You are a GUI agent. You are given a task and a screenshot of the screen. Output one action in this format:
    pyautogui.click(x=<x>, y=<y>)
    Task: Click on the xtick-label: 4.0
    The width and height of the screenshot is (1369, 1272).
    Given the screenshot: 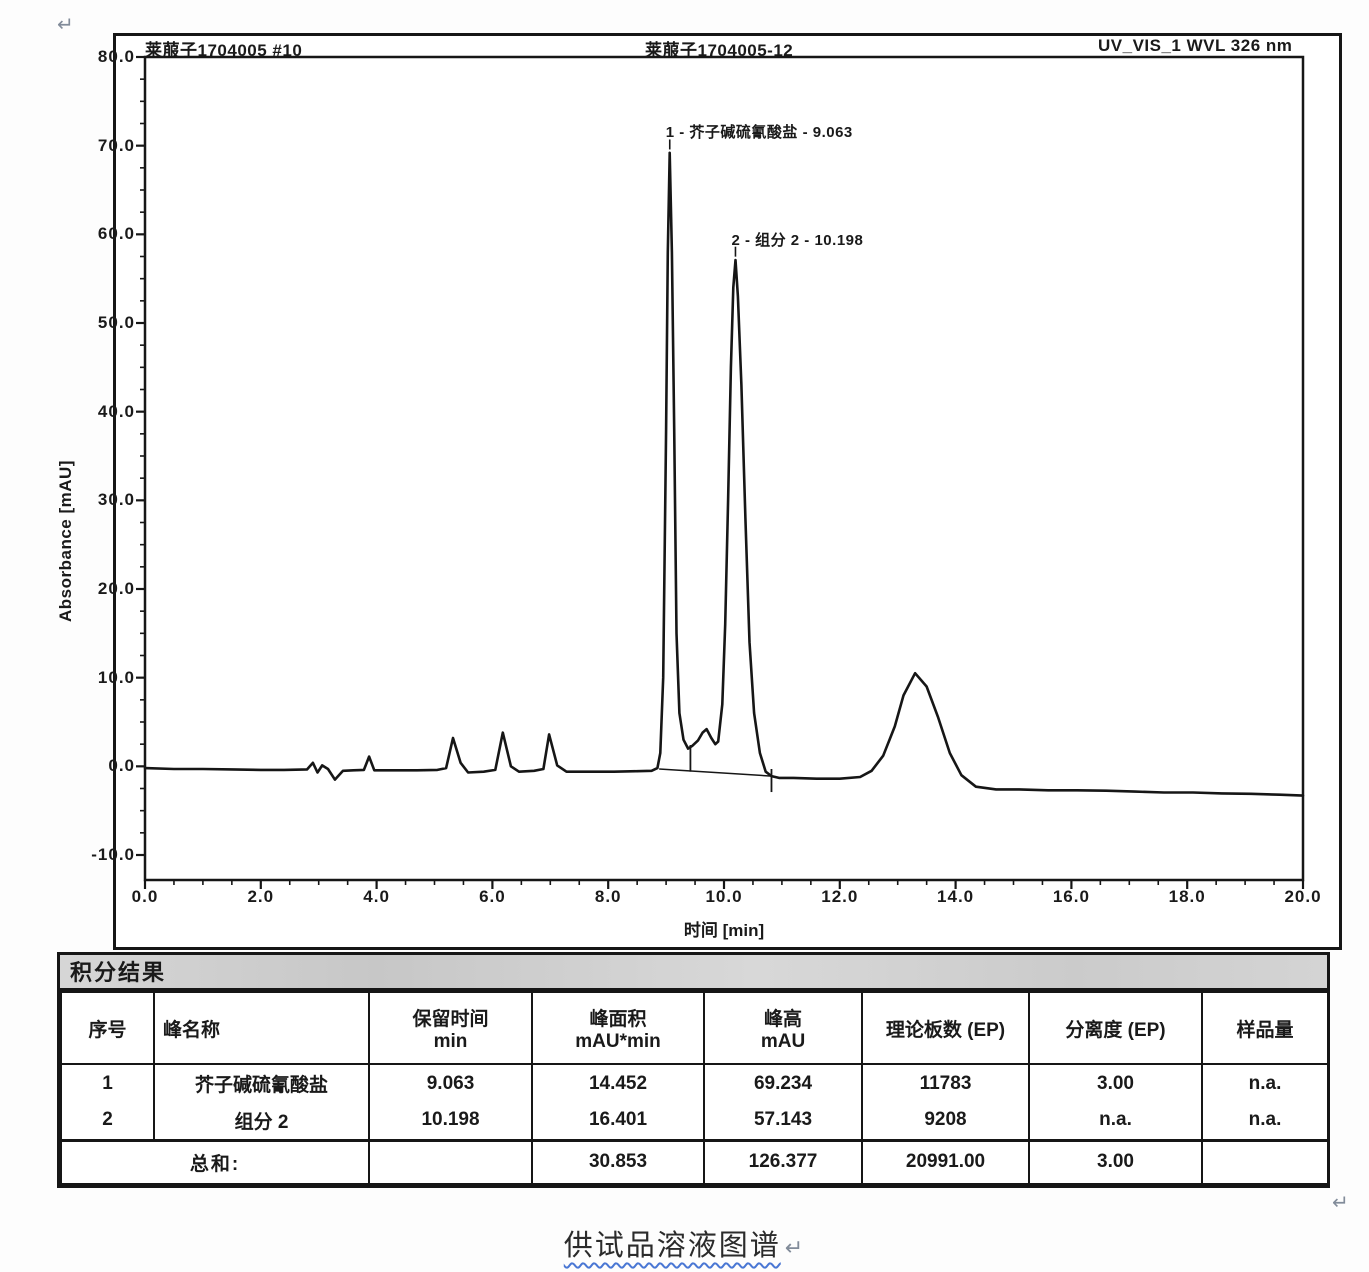 What is the action you would take?
    pyautogui.click(x=376, y=896)
    